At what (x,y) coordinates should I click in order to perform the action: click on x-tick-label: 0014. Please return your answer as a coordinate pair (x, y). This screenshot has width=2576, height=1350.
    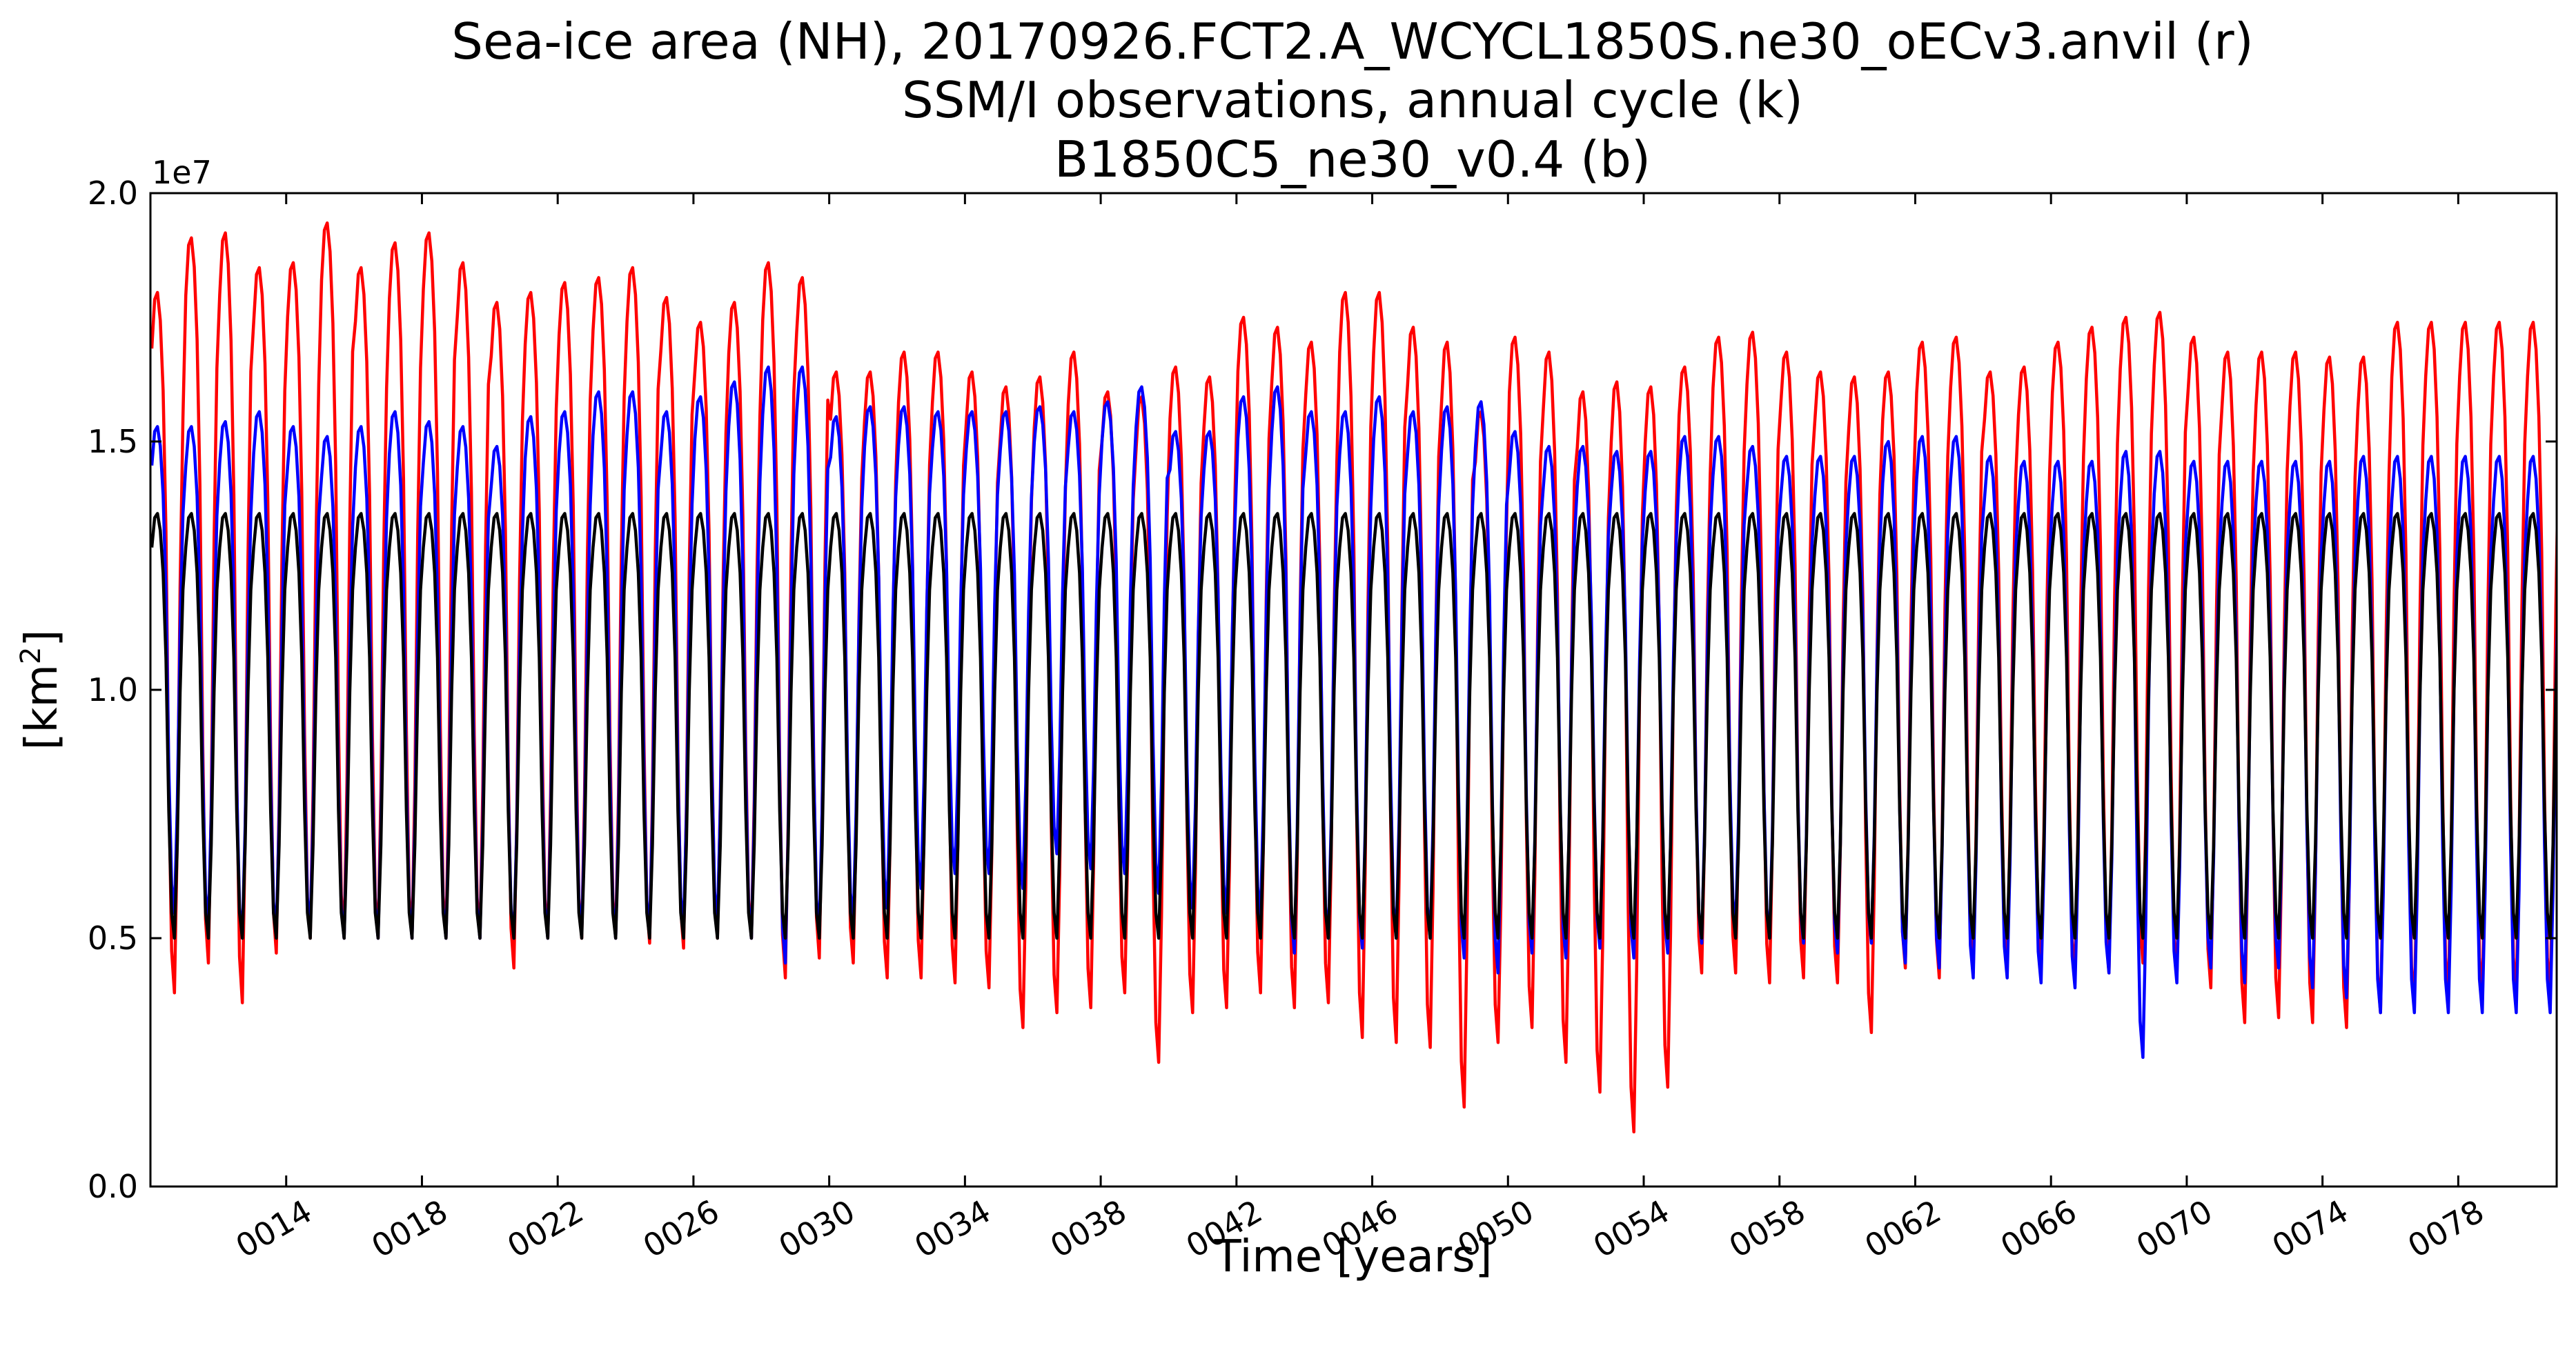
    Looking at the image, I should click on (274, 1228).